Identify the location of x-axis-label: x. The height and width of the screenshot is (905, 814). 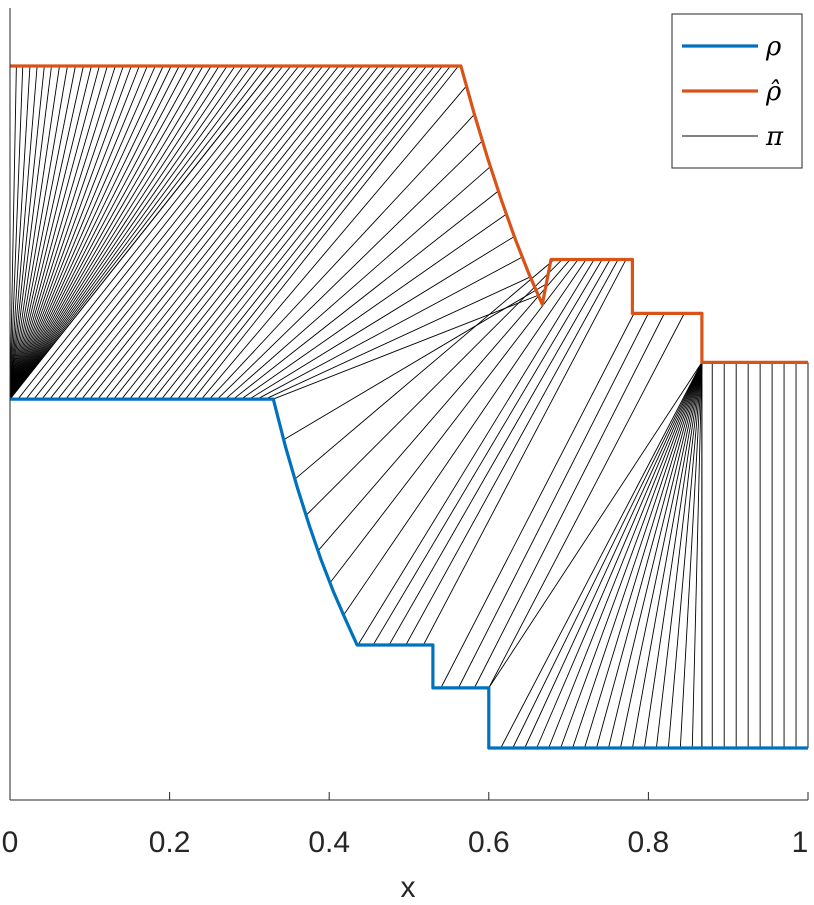
(408, 887).